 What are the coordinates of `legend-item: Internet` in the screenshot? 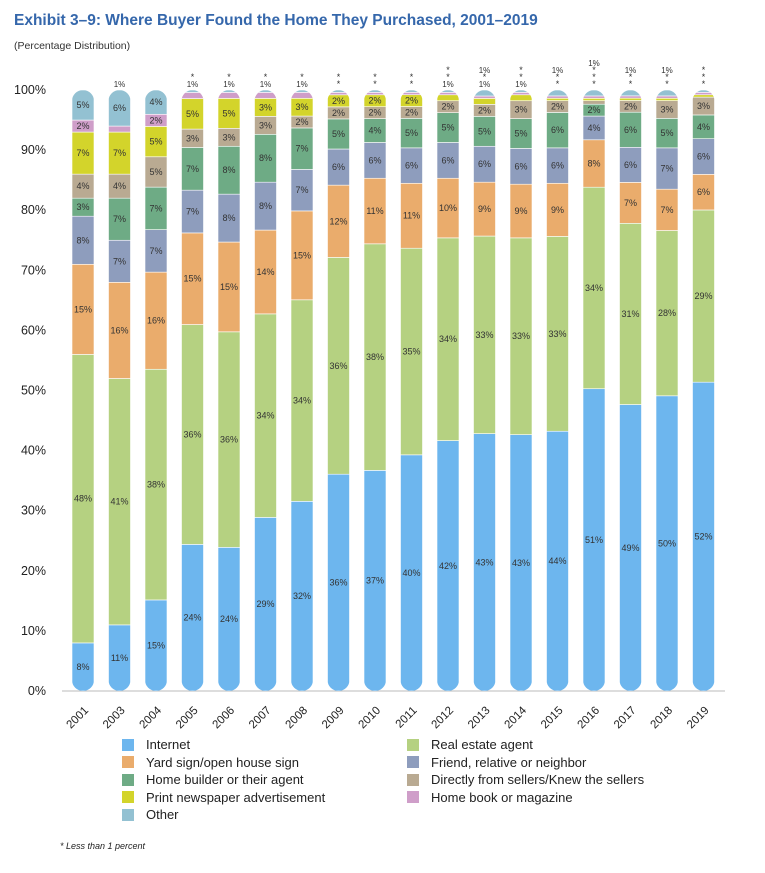 It's located at (156, 744).